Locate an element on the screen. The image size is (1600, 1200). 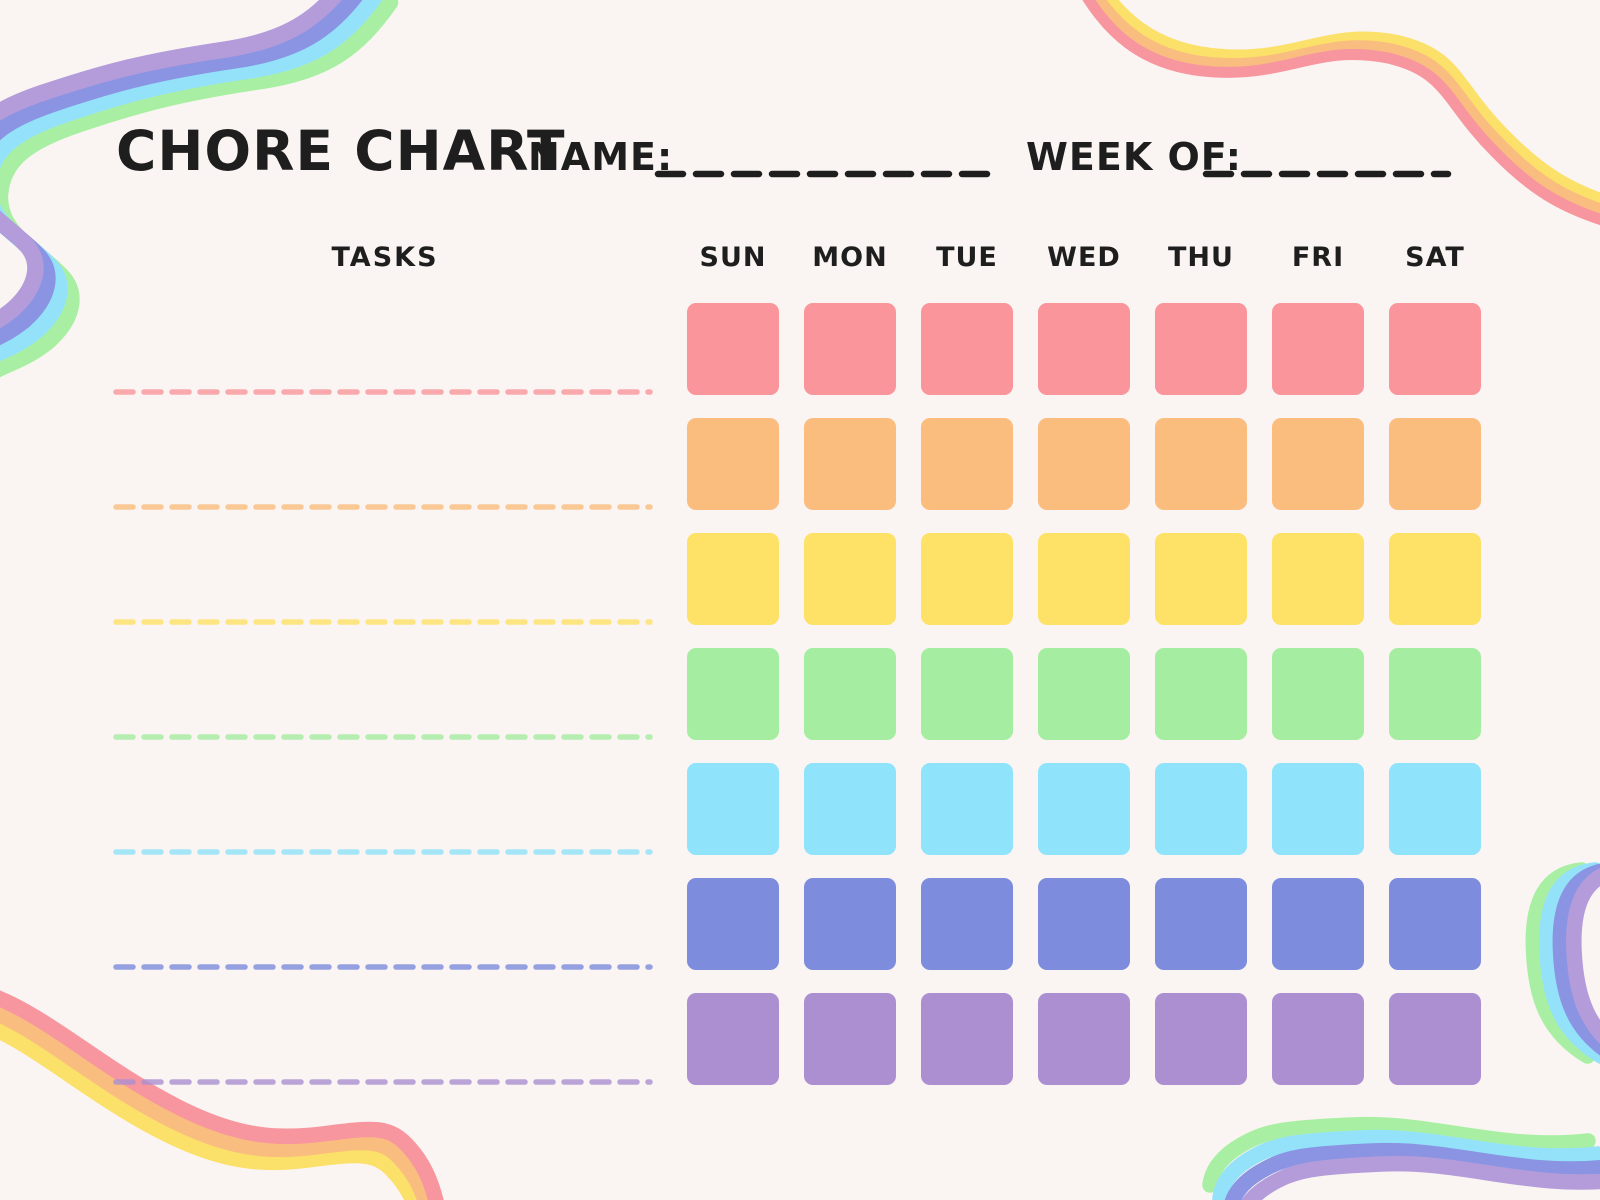
chore-cell-row-red-tue is located at coordinates (967, 349).